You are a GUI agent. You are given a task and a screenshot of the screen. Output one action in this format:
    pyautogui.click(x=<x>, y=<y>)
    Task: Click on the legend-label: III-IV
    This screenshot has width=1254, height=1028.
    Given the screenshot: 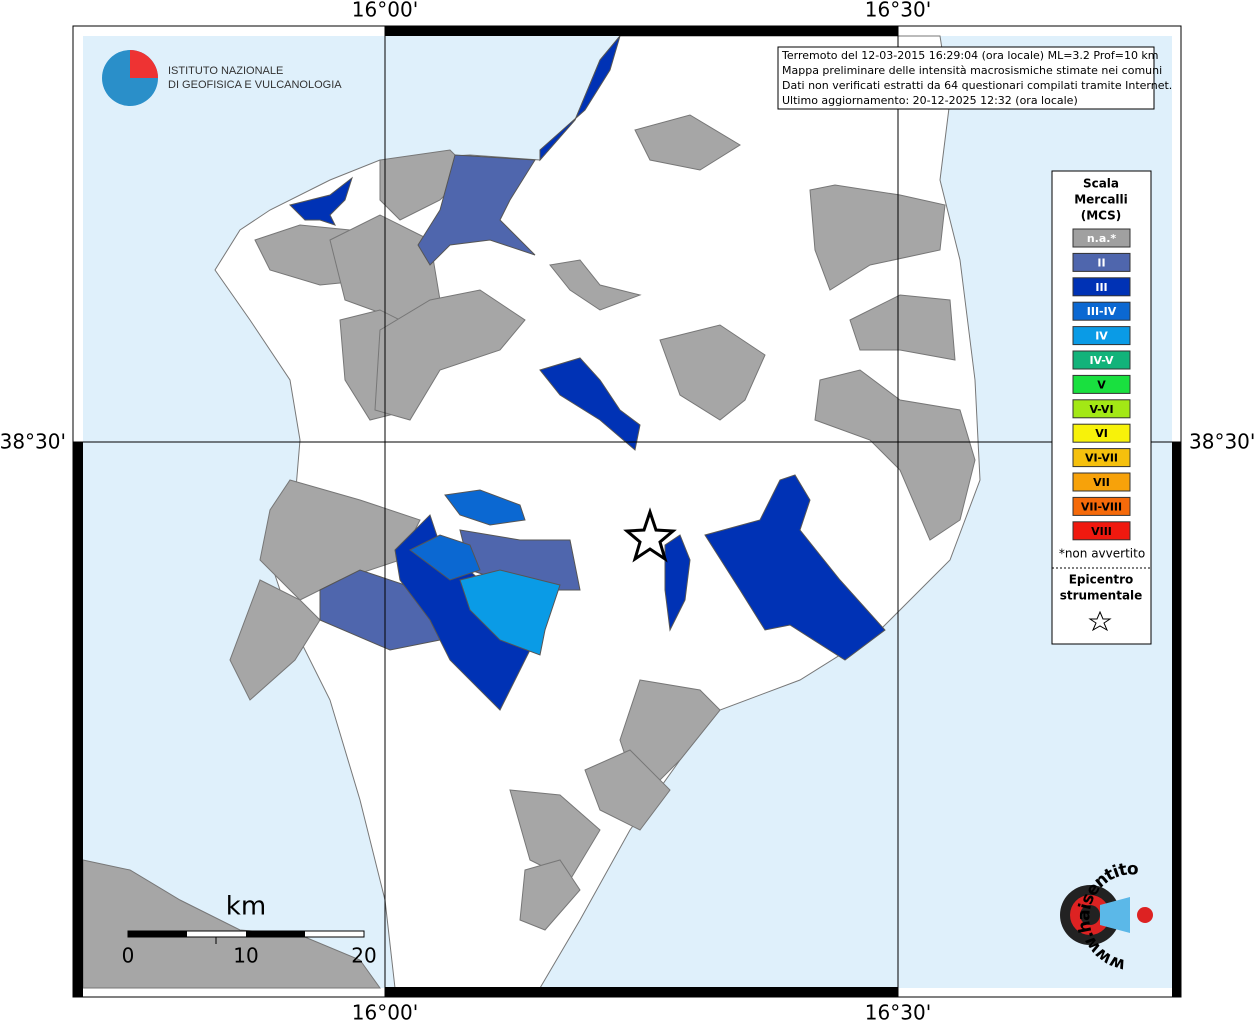 What is the action you would take?
    pyautogui.click(x=1102, y=311)
    